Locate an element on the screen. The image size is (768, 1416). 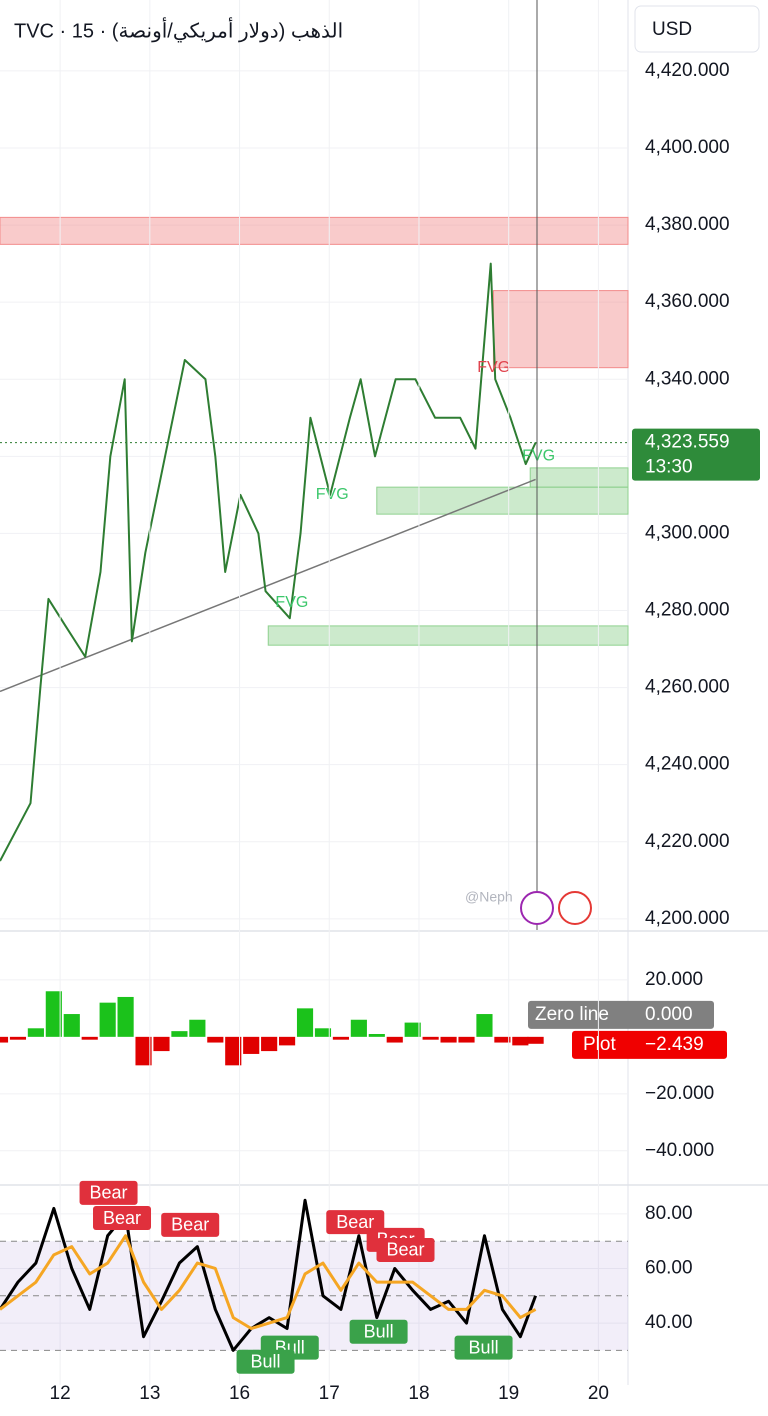
plot-name: Plot is located at coordinates (599, 1044).